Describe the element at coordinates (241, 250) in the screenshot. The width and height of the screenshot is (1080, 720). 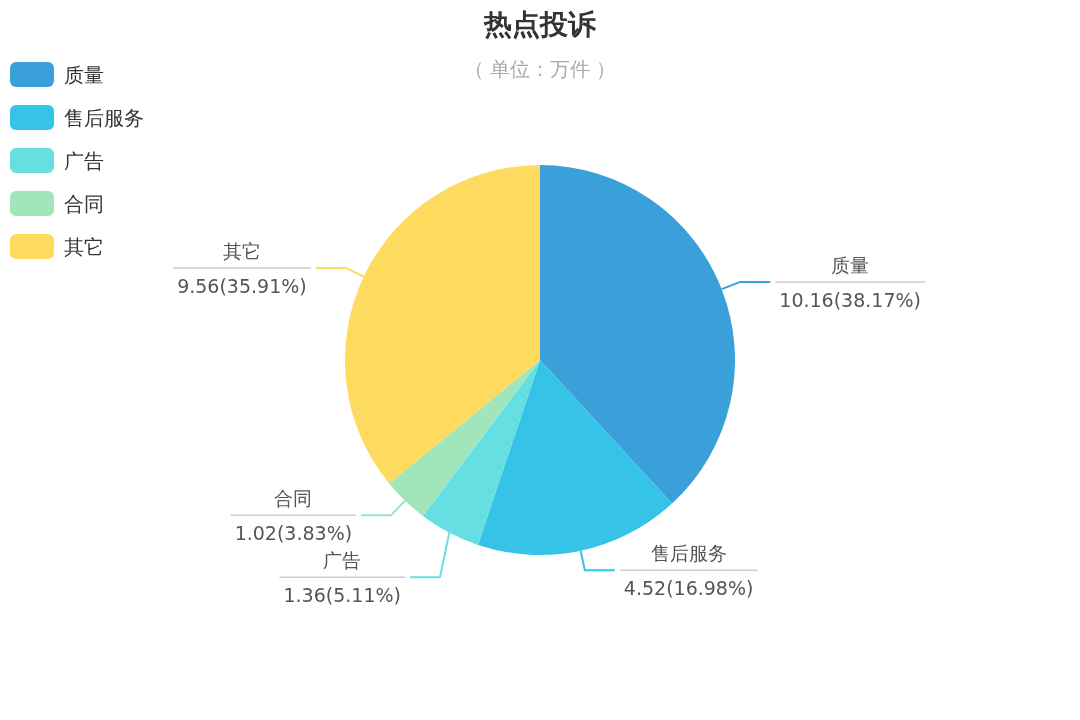
I see `slice-label: 其它` at that location.